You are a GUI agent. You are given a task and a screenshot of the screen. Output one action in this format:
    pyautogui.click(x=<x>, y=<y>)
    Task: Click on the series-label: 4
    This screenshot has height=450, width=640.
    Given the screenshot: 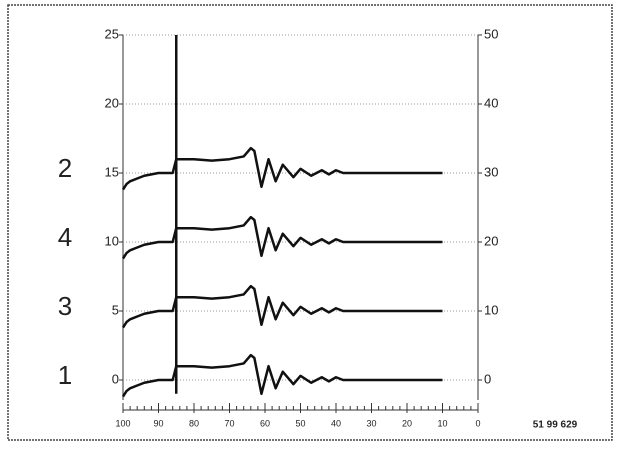 What is the action you would take?
    pyautogui.click(x=65, y=237)
    